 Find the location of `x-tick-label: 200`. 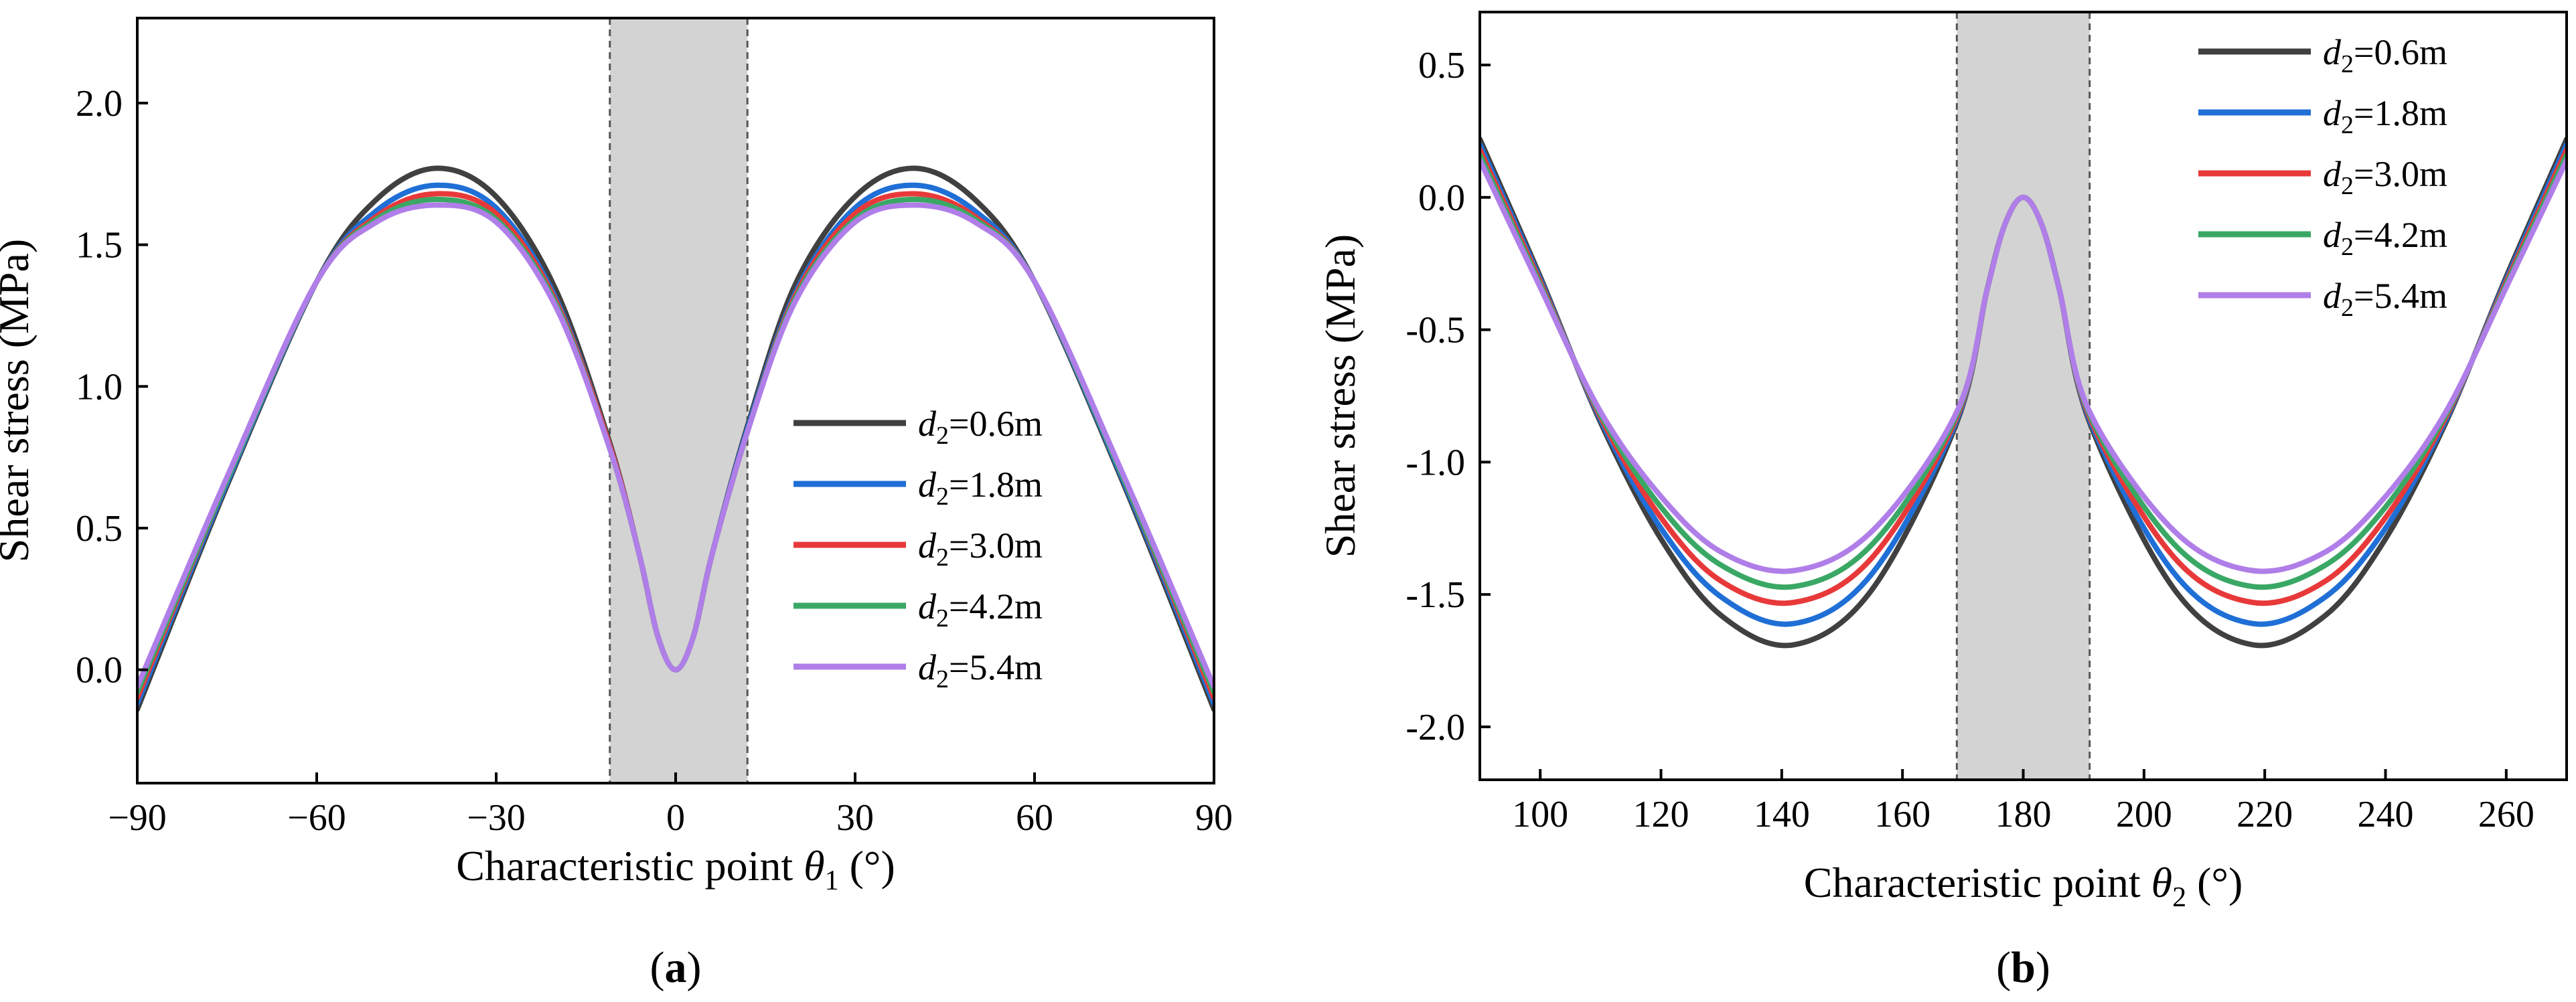

x-tick-label: 200 is located at coordinates (2144, 814).